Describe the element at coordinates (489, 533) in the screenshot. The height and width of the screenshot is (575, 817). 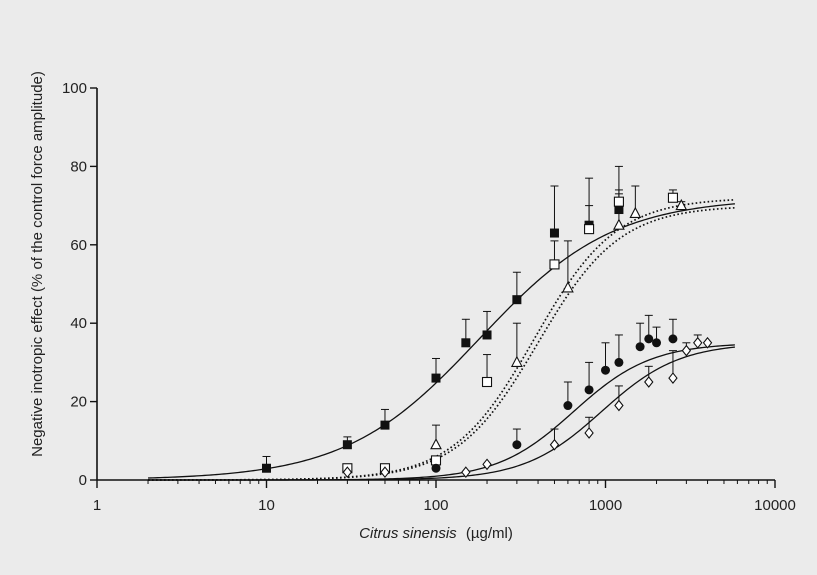
I see `x-axis-title-unit: (µg/ml)` at that location.